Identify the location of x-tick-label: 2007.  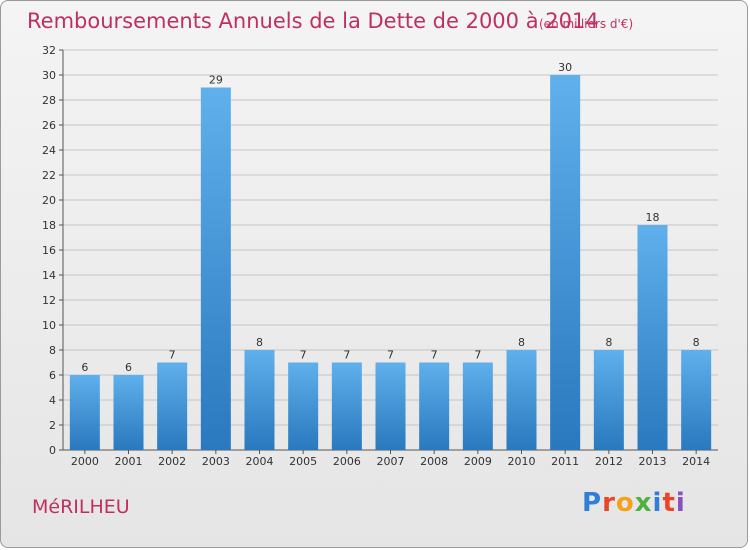
(391, 461).